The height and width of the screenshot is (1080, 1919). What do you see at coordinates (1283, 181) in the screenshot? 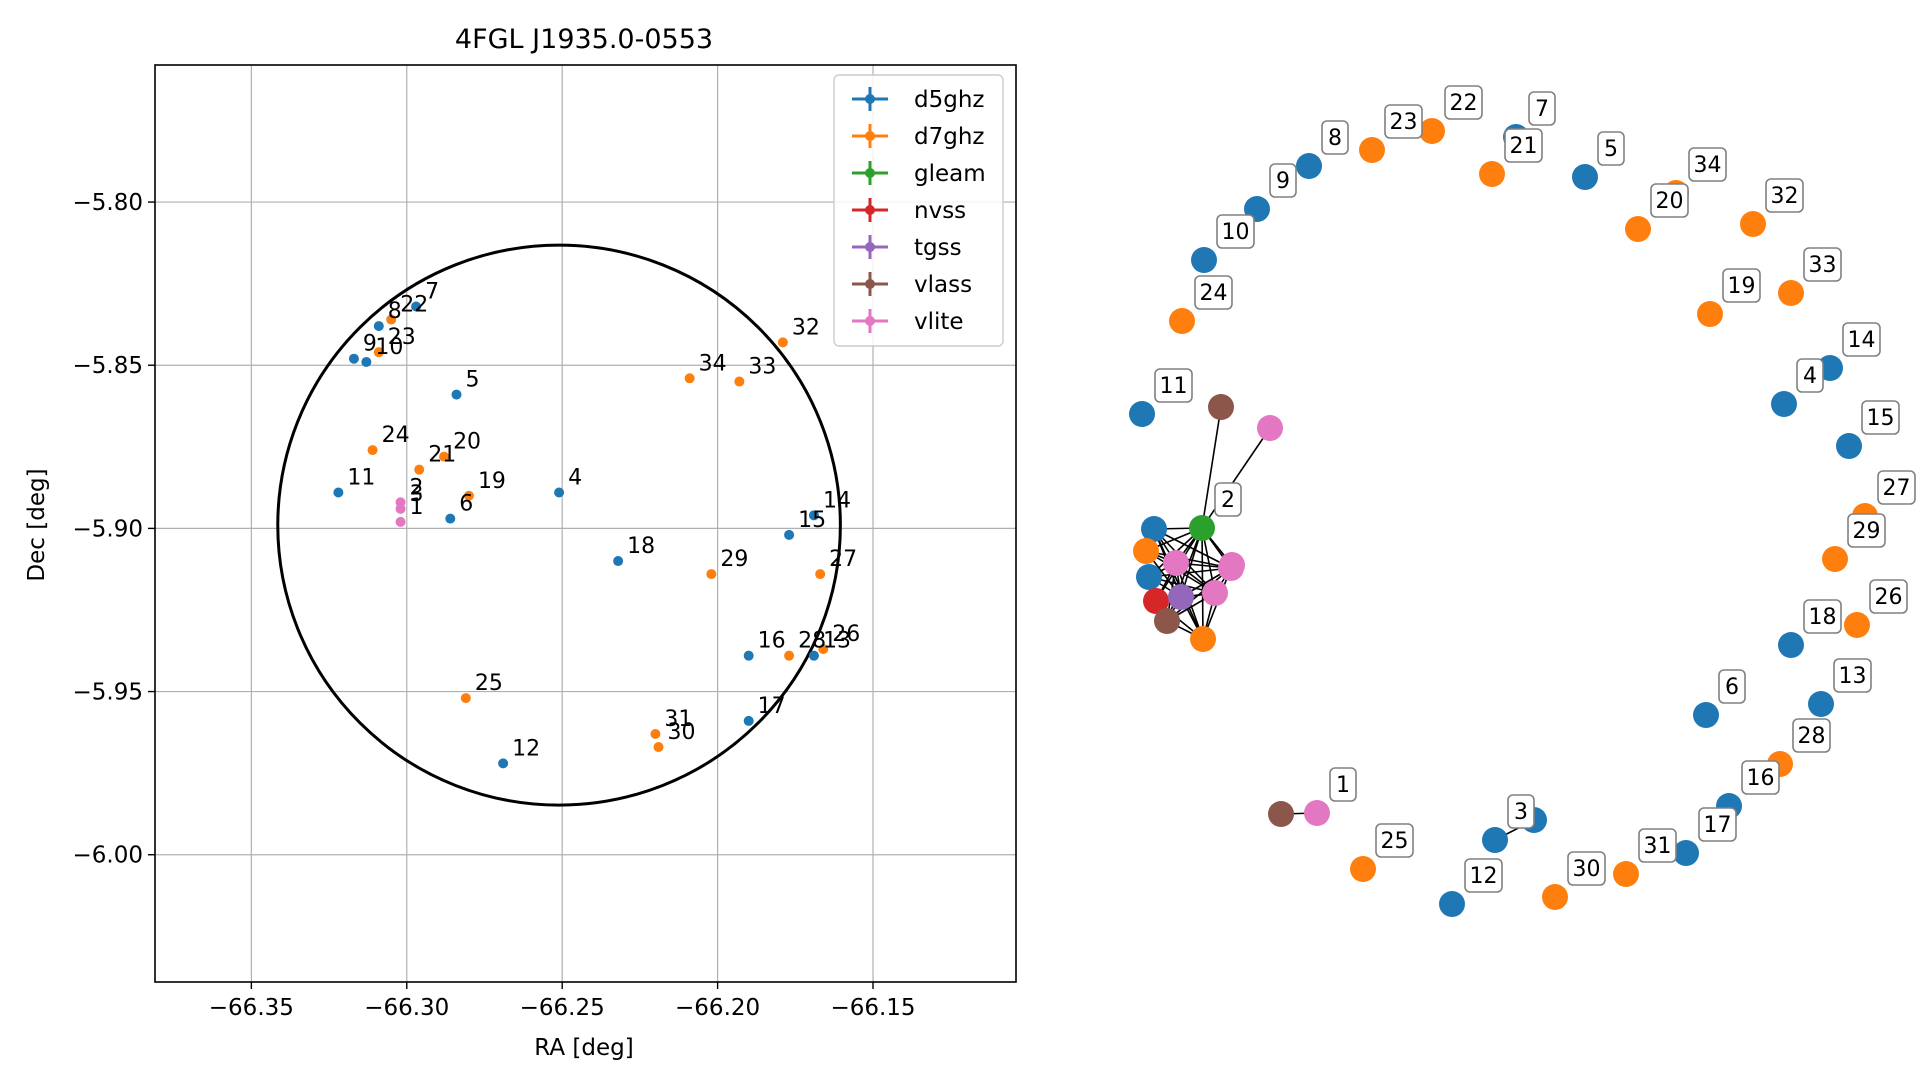
I see `network-label-9: 9` at bounding box center [1283, 181].